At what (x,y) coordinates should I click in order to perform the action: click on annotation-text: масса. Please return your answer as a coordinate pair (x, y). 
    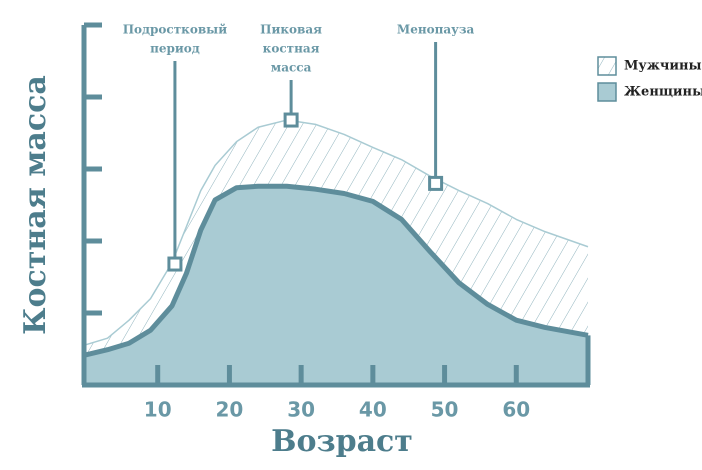
    Looking at the image, I should click on (291, 68).